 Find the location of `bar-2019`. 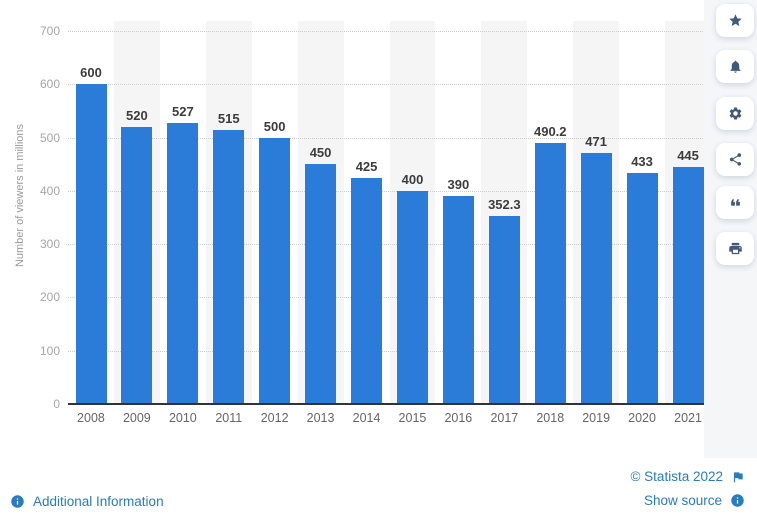

bar-2019 is located at coordinates (596, 278).